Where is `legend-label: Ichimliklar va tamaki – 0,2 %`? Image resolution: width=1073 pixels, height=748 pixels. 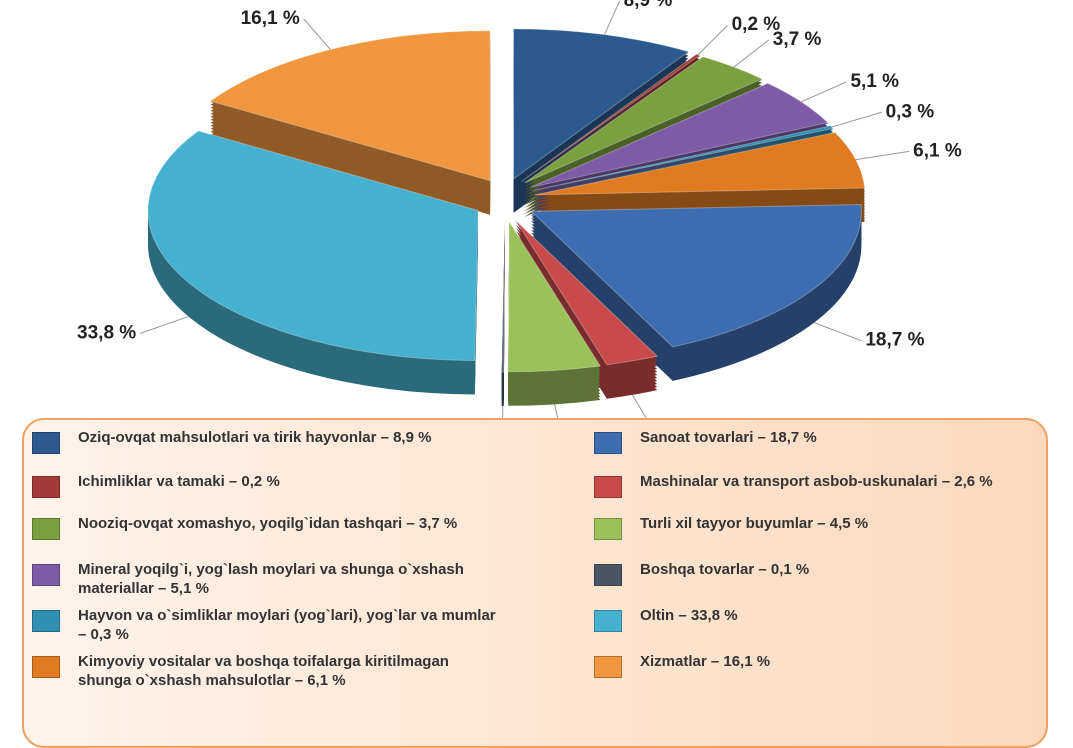 legend-label: Ichimliklar va tamaki – 0,2 % is located at coordinates (288, 481).